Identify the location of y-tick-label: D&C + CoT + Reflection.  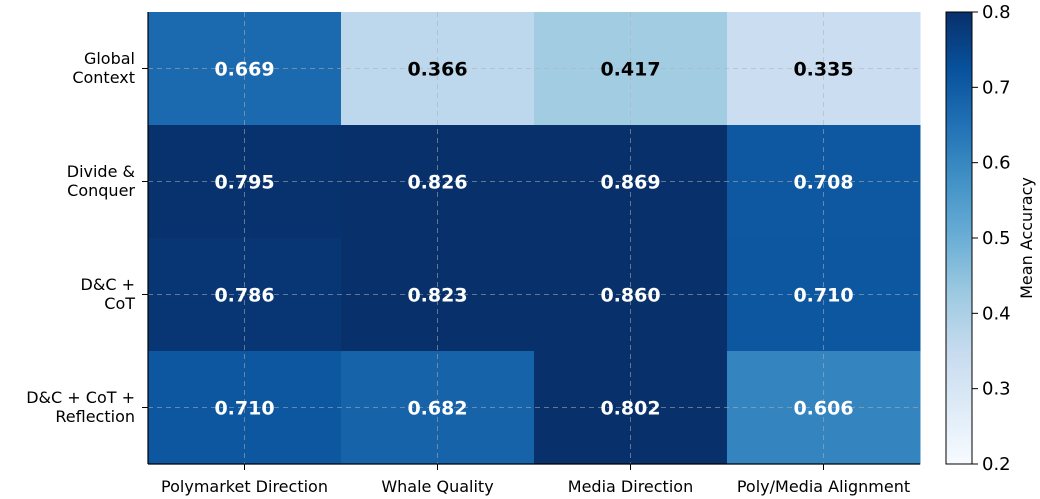
(80, 407).